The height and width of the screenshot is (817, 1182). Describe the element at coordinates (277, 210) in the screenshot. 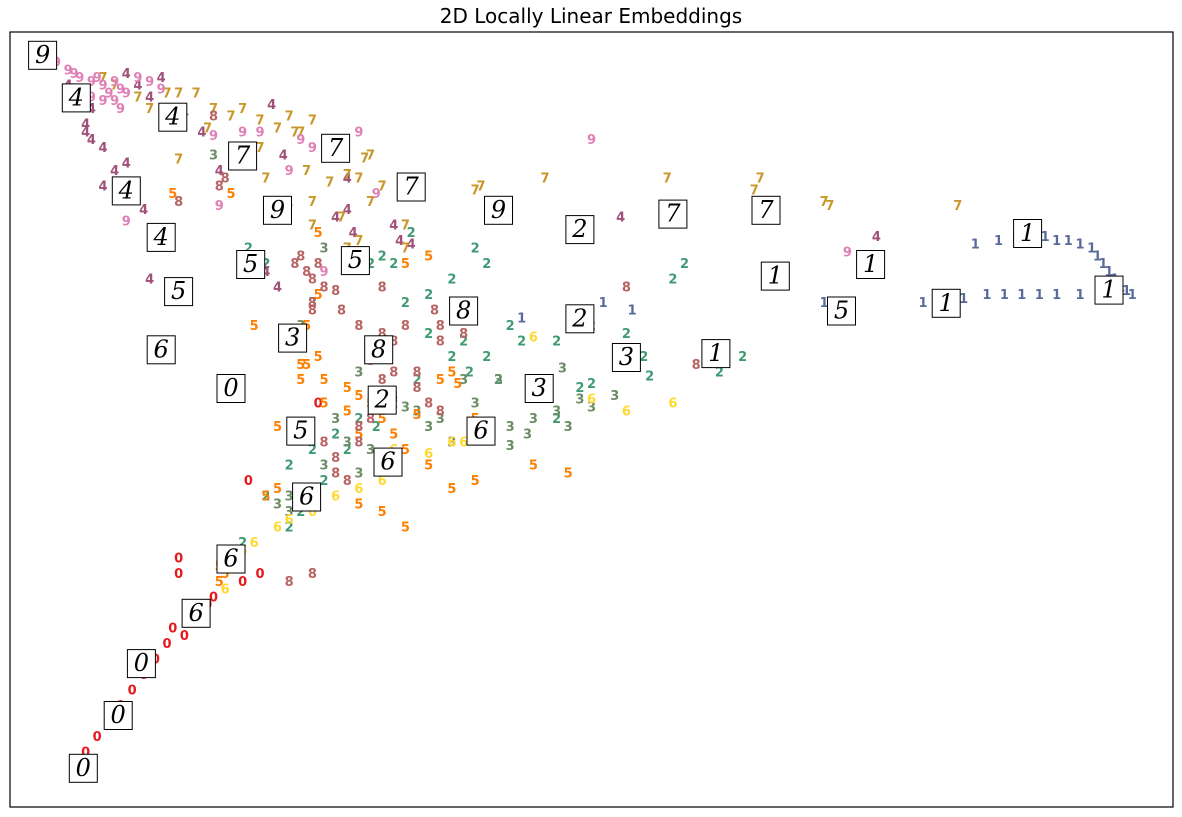

I see `digit-thumbnail: 9` at that location.